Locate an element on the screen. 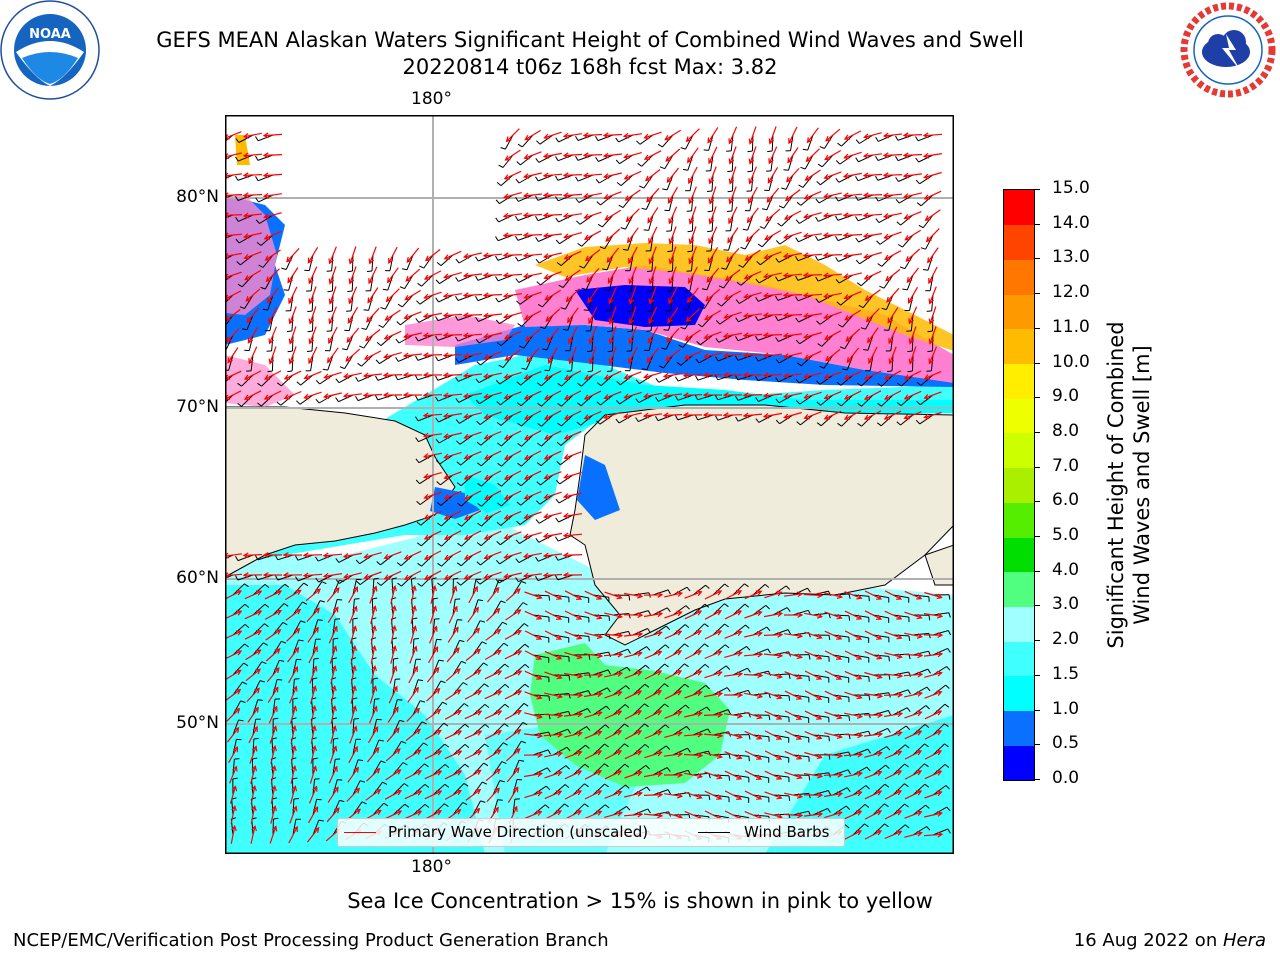  colorbar-tick-label: 11.0 is located at coordinates (1071, 326).